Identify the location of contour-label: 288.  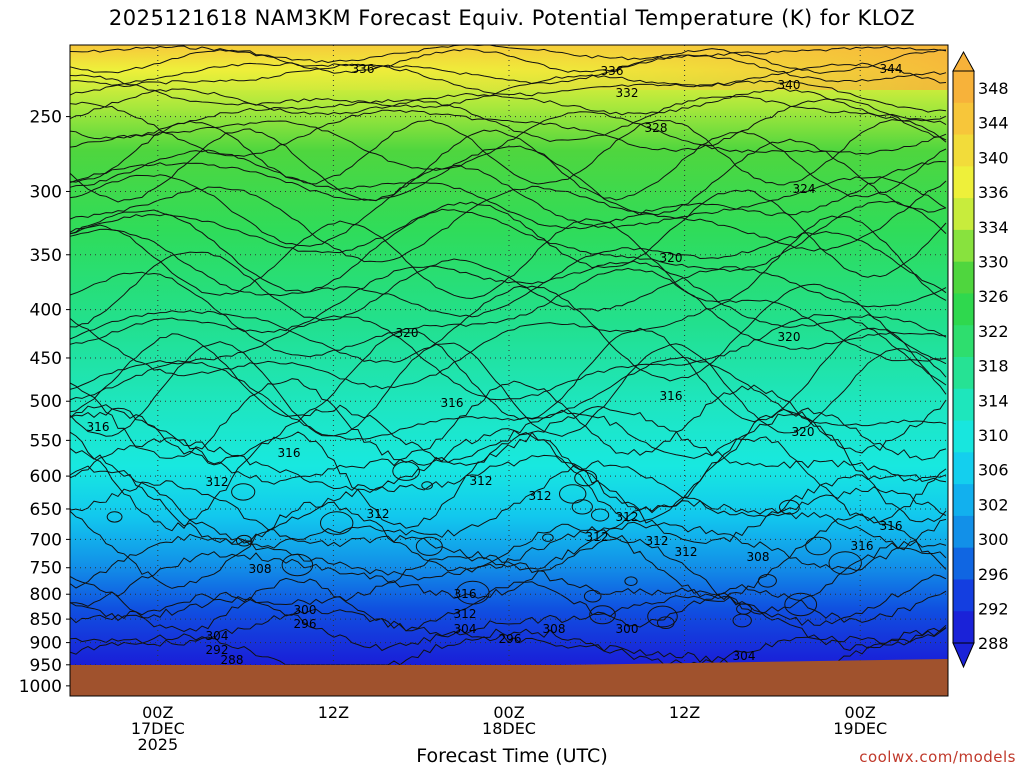
(232, 660).